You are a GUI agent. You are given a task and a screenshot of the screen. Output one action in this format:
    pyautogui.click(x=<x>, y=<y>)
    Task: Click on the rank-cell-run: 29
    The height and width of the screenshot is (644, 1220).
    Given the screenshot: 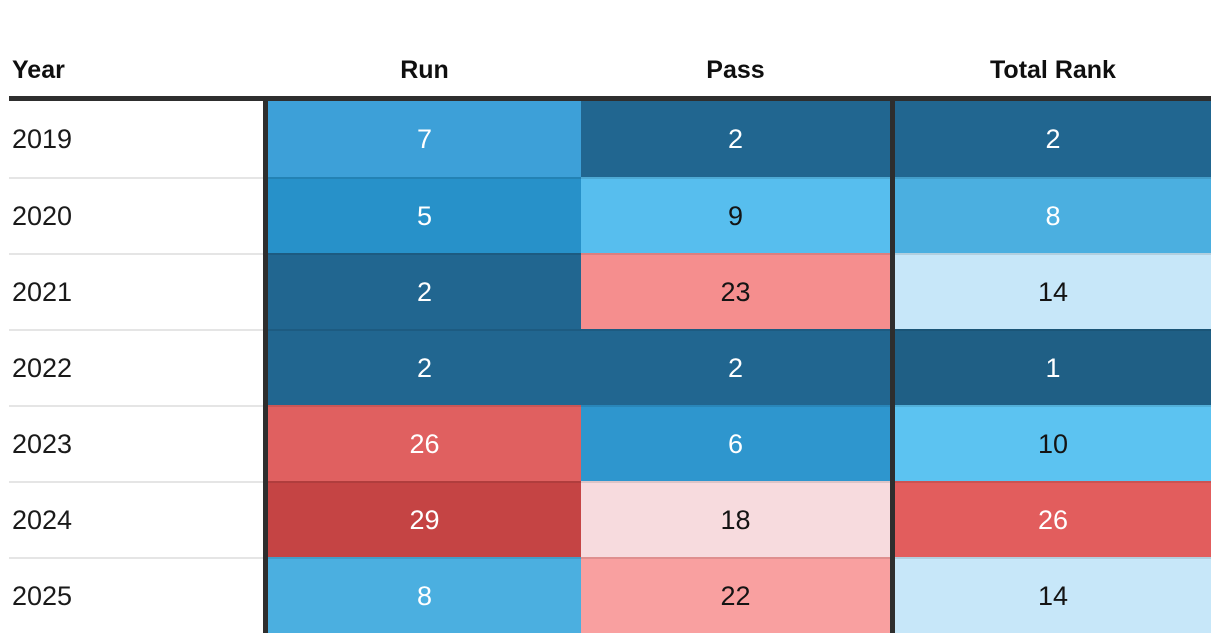 What is the action you would take?
    pyautogui.click(x=424, y=519)
    